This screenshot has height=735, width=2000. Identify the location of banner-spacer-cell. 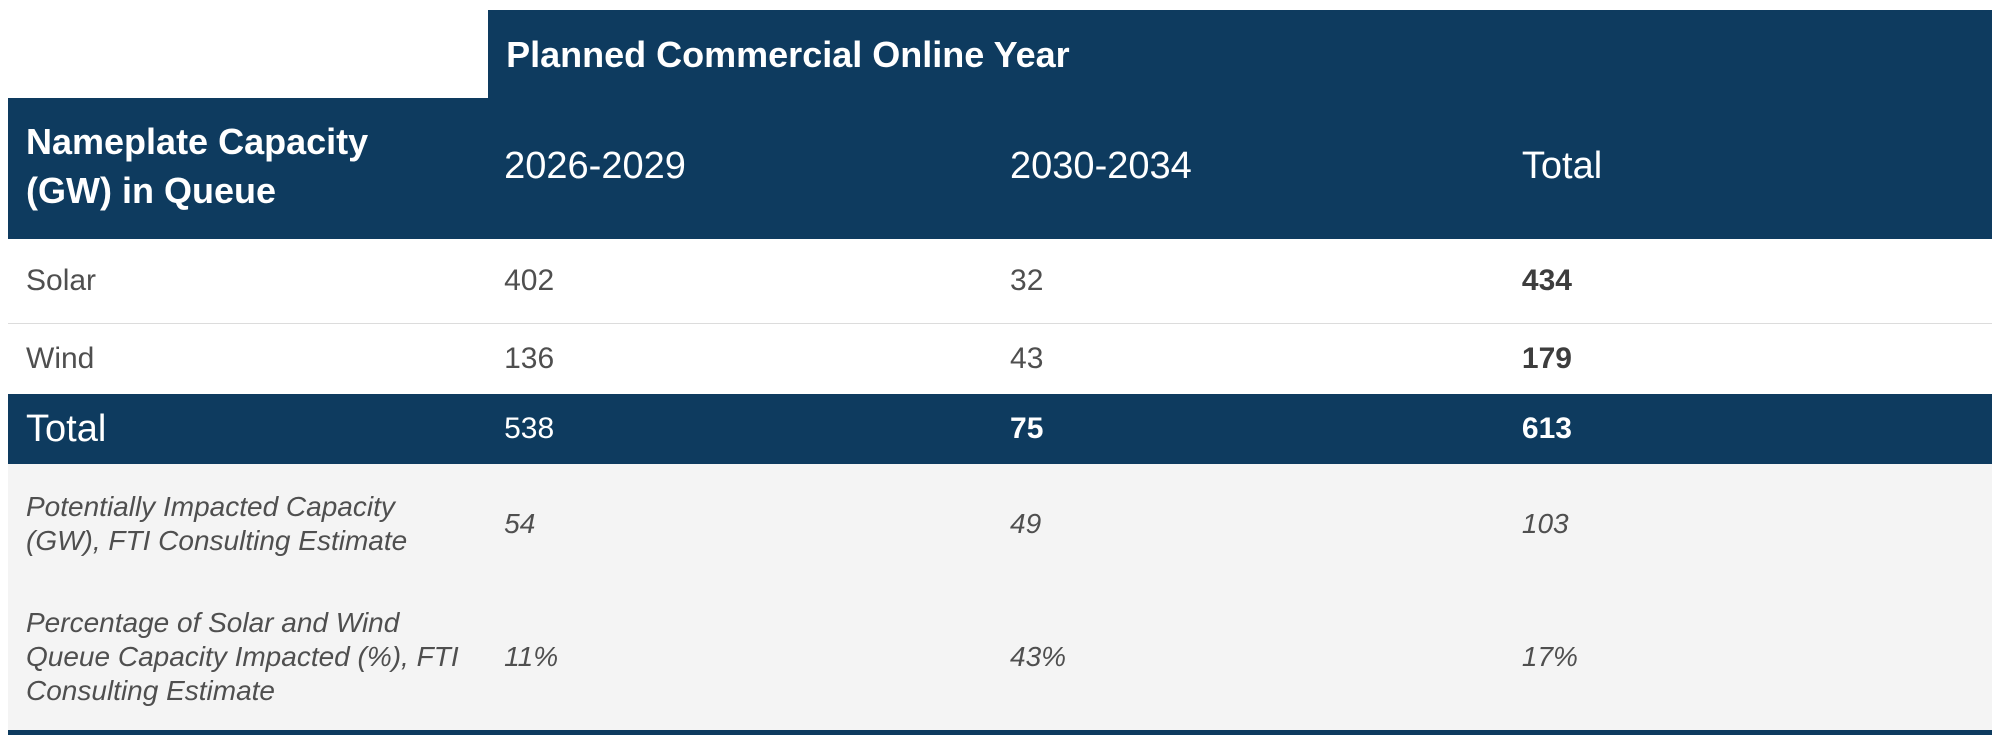
(248, 54).